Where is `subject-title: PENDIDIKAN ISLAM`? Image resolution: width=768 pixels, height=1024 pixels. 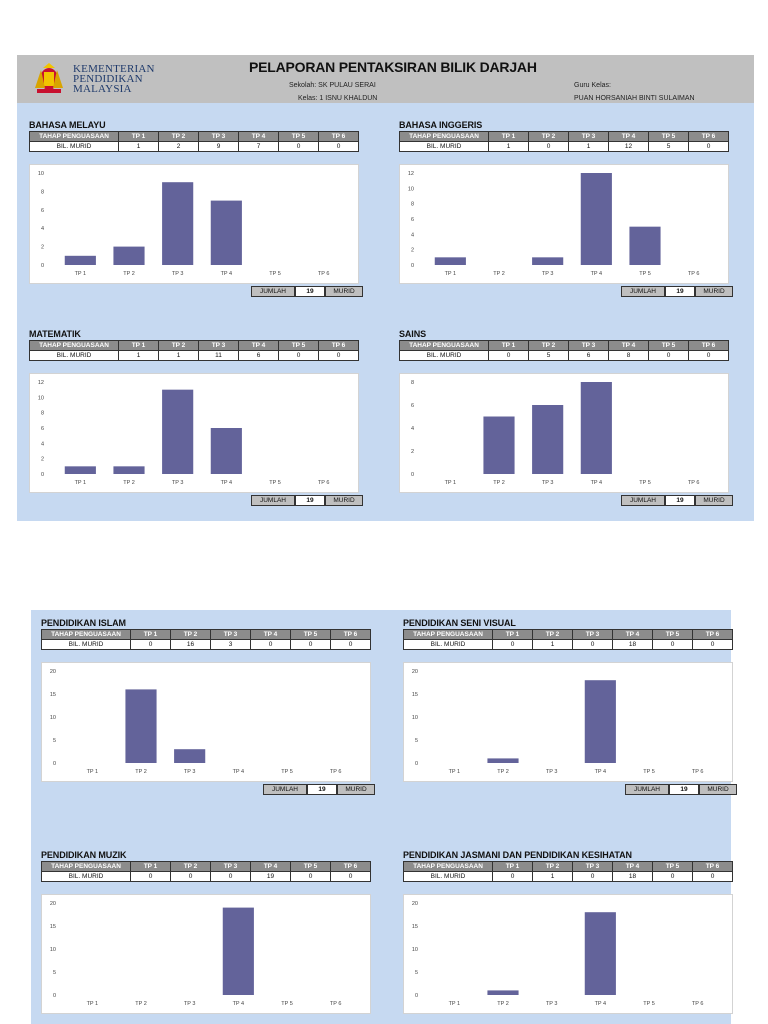
subject-title: PENDIDIKAN ISLAM is located at coordinates (83, 623).